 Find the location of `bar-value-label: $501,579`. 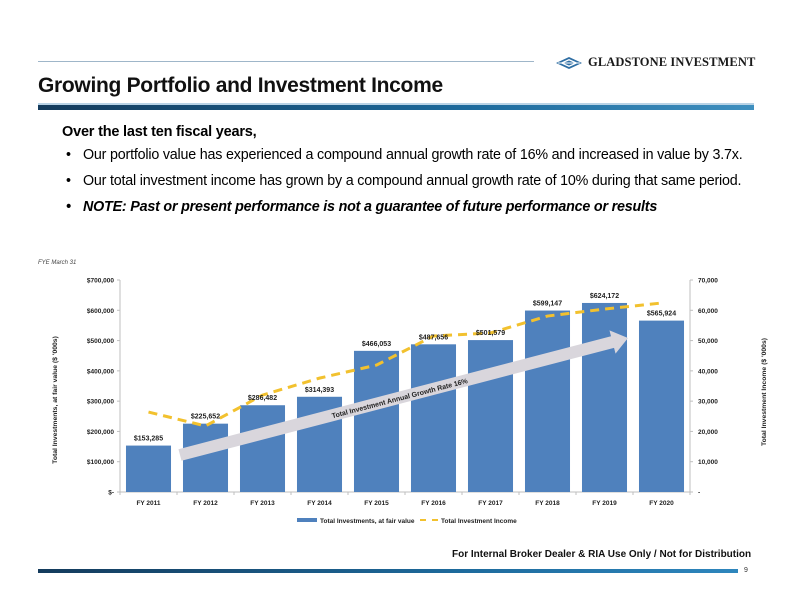

bar-value-label: $501,579 is located at coordinates (490, 333).